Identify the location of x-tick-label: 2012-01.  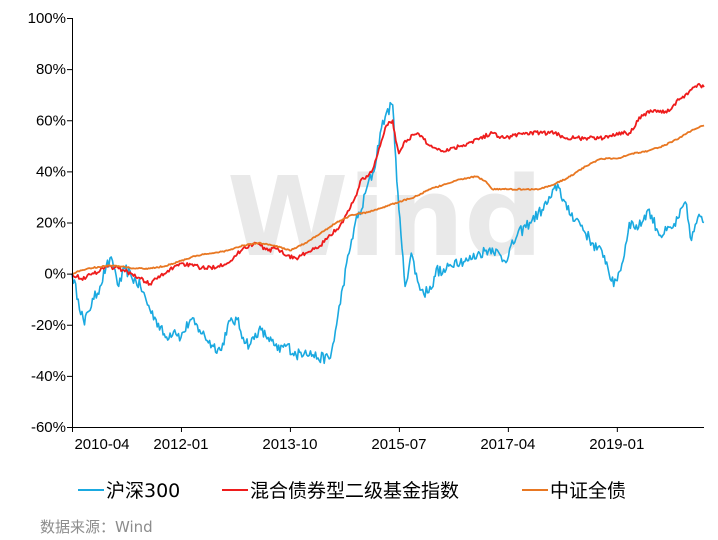
(180, 444).